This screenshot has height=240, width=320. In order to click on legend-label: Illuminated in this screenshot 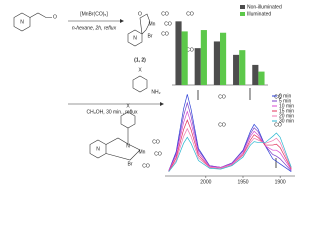, I will do `click(259, 14)`.